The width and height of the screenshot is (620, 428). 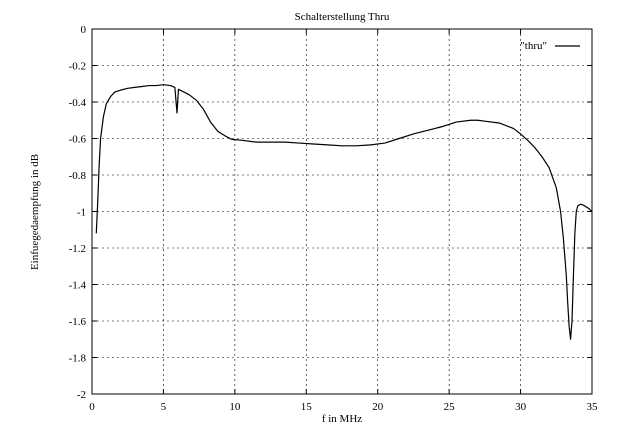 I want to click on legend-label-thru: "thru", so click(x=533, y=46).